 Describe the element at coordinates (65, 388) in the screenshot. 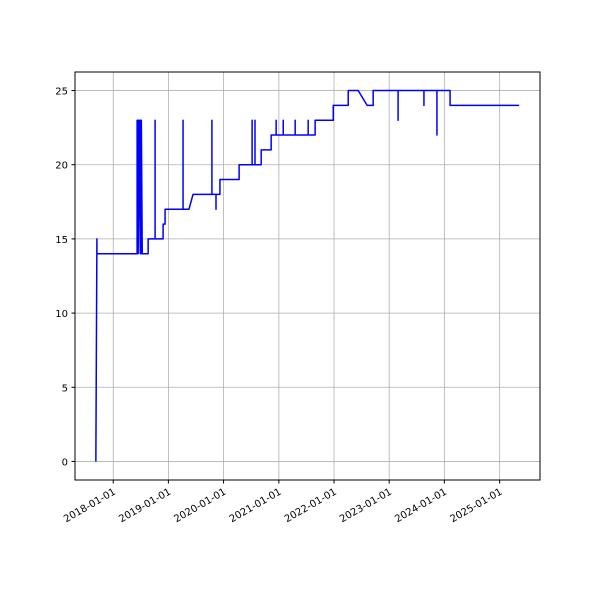

I see `y-tick-label: 5` at that location.